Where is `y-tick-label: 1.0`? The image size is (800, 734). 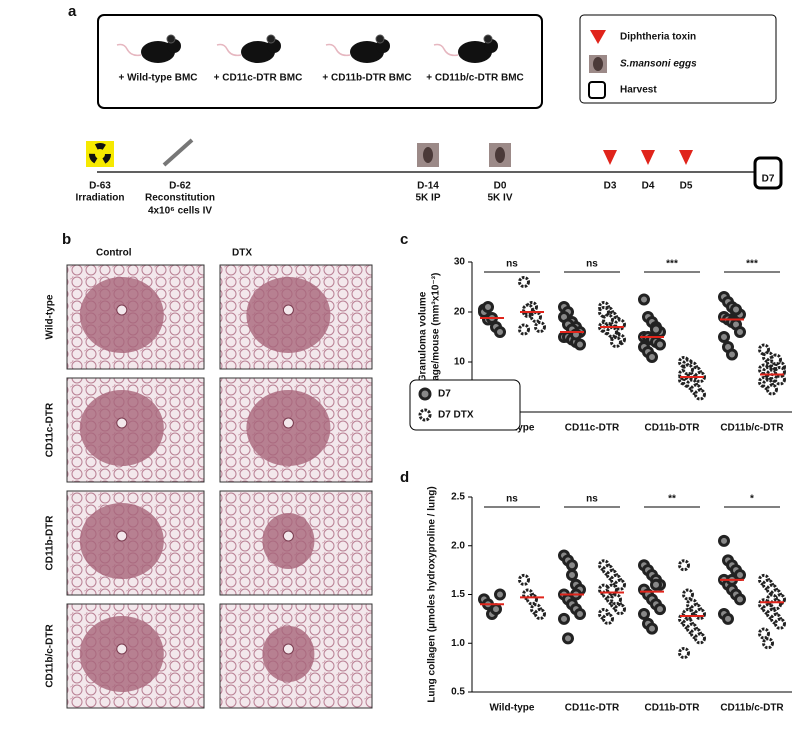 y-tick-label: 1.0 is located at coordinates (458, 643).